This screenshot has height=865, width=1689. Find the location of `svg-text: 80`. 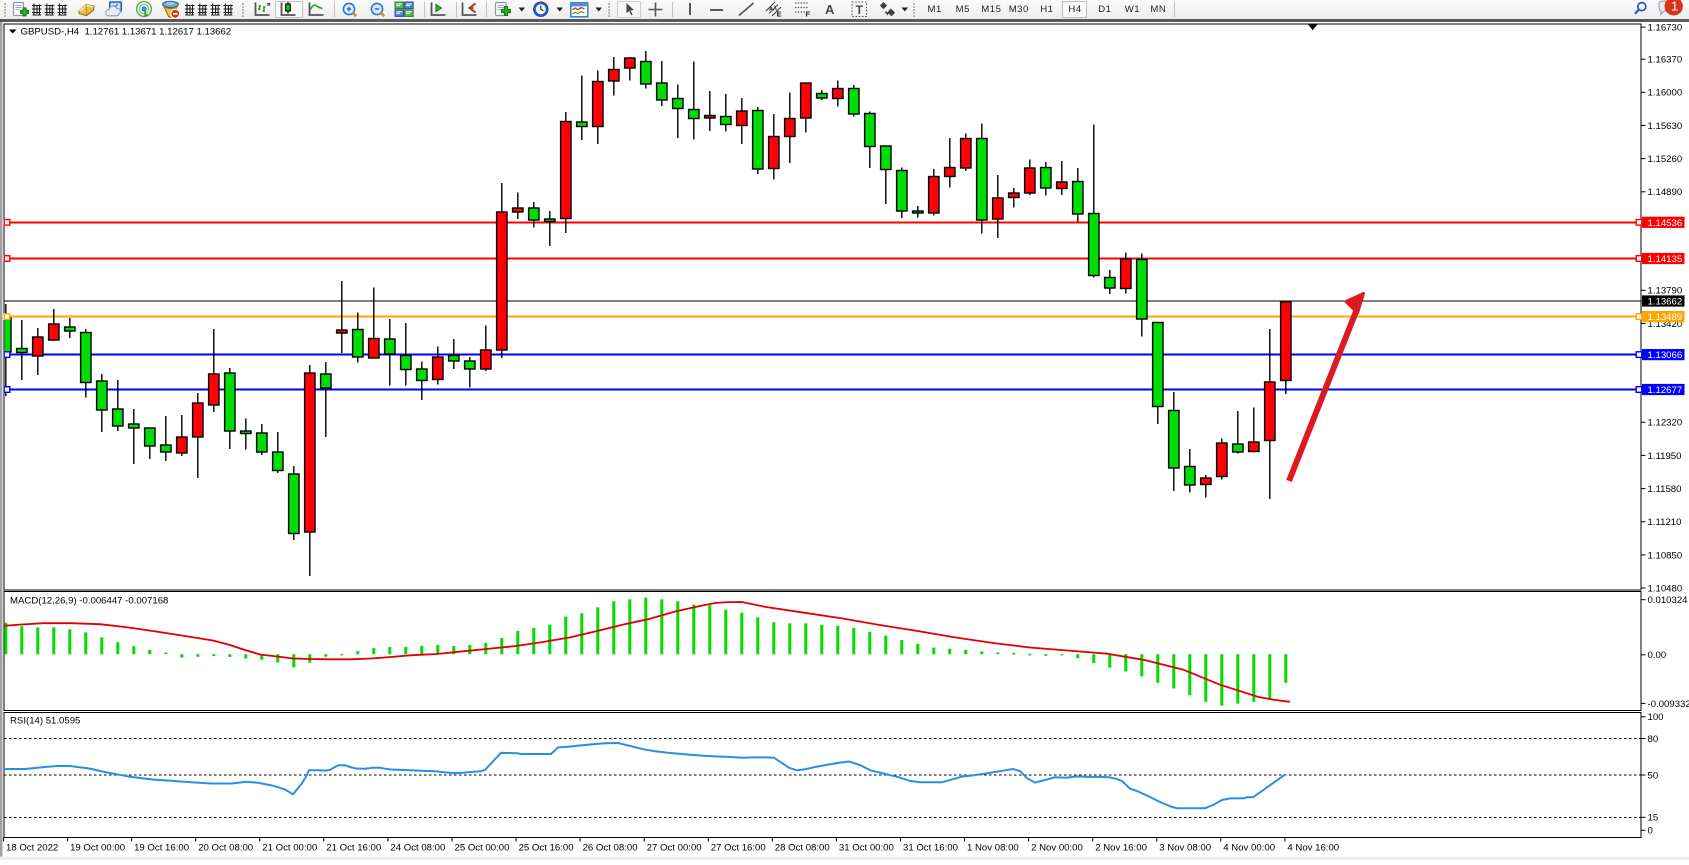

svg-text: 80 is located at coordinates (1653, 739).